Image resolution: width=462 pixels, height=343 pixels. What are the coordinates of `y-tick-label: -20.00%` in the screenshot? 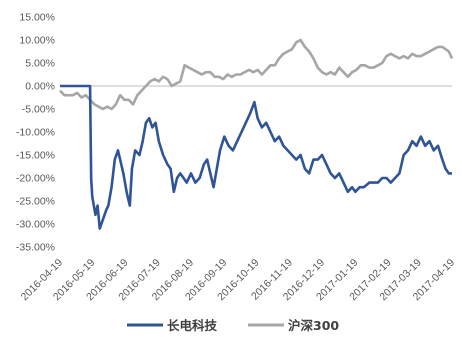 It's located at (35, 179).